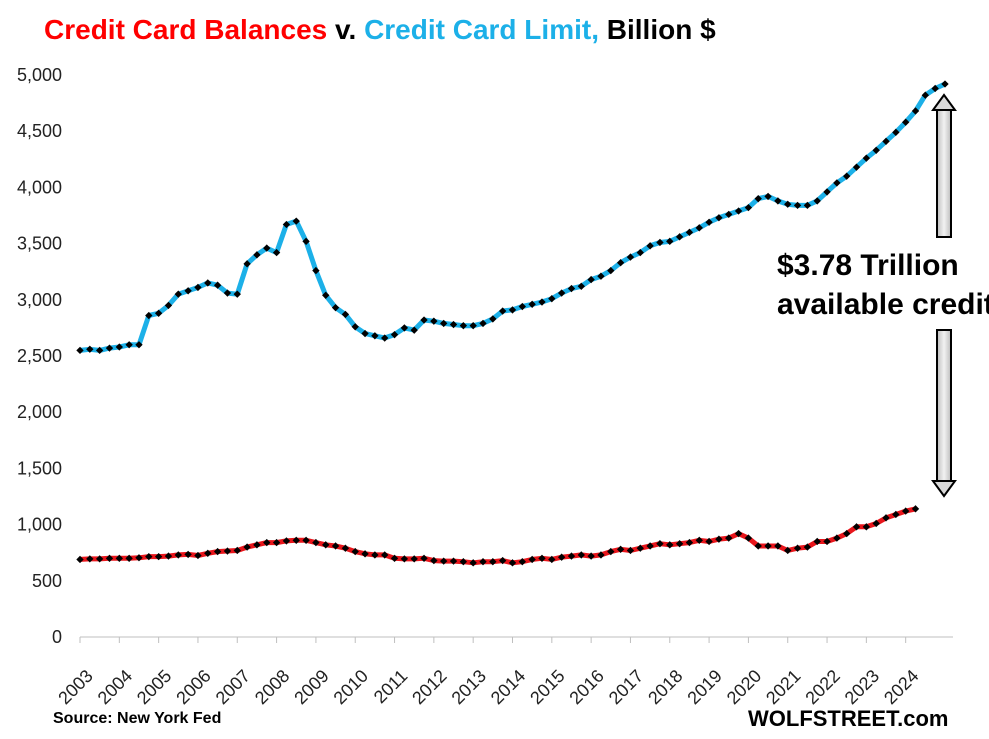  I want to click on x-tick-label: 2011, so click(391, 687).